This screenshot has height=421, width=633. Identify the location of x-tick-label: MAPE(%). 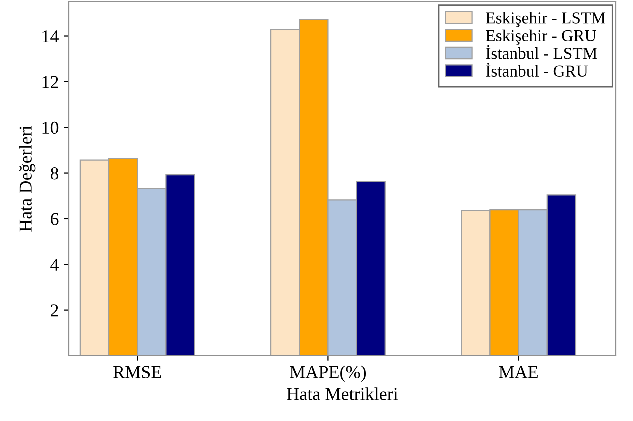
(328, 374).